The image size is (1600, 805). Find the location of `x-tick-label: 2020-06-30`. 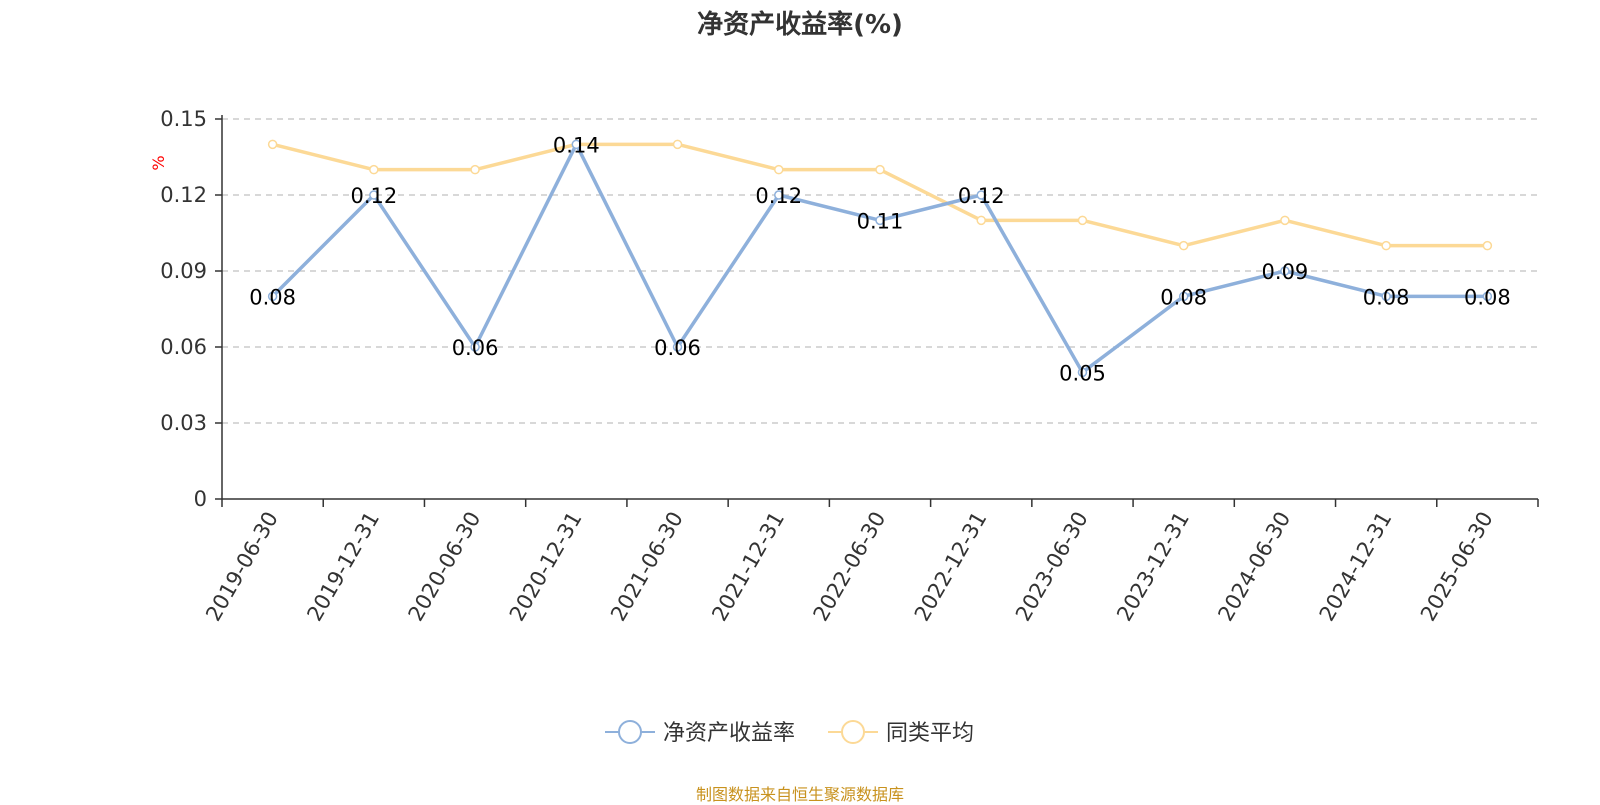

x-tick-label: 2020-06-30 is located at coordinates (445, 566).